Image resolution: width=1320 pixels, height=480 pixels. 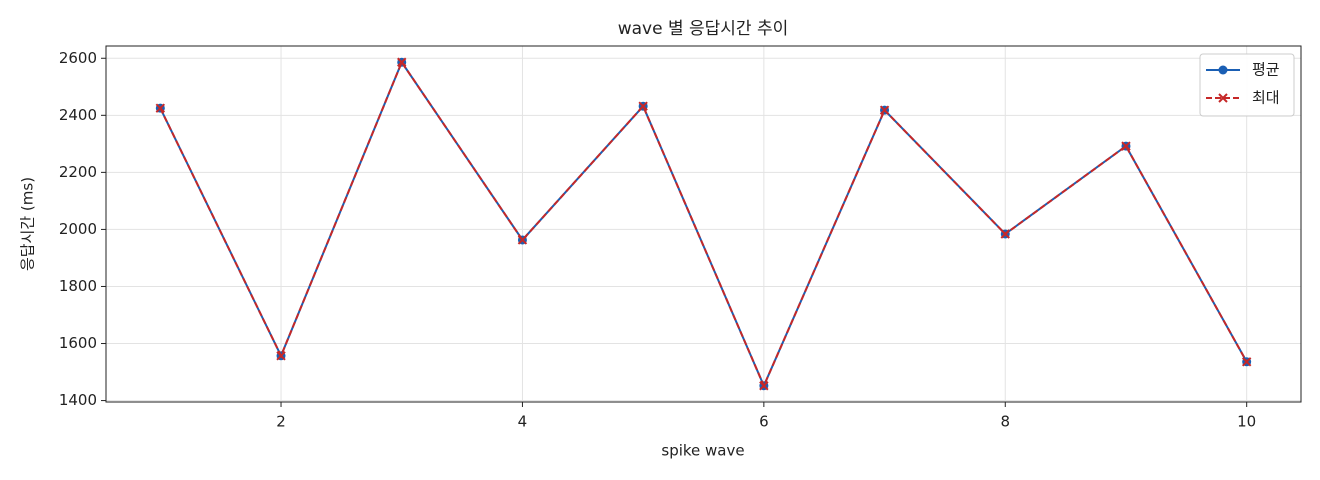 I want to click on y-tick-label: 2000, so click(x=78, y=229).